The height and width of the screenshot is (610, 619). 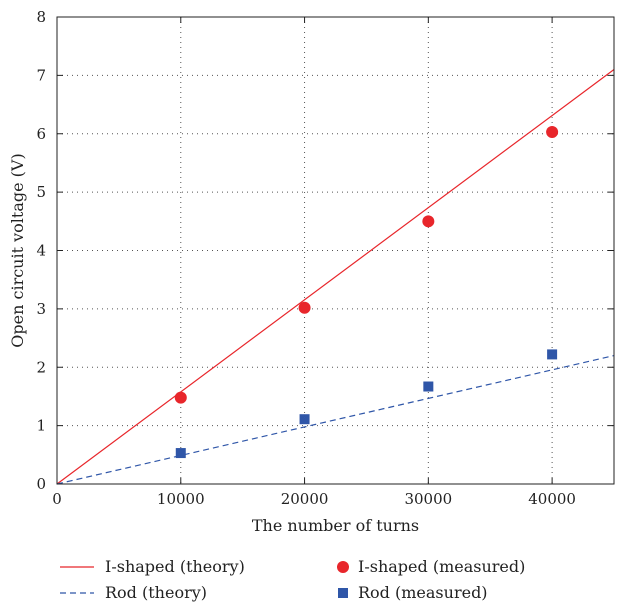 What do you see at coordinates (41, 367) in the screenshot?
I see `y-tick-label: 2` at bounding box center [41, 367].